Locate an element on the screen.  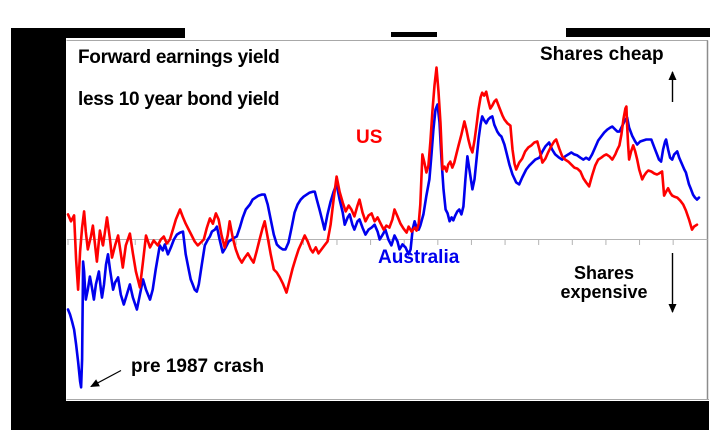
x-axis-ticks is located at coordinates (370, 242).